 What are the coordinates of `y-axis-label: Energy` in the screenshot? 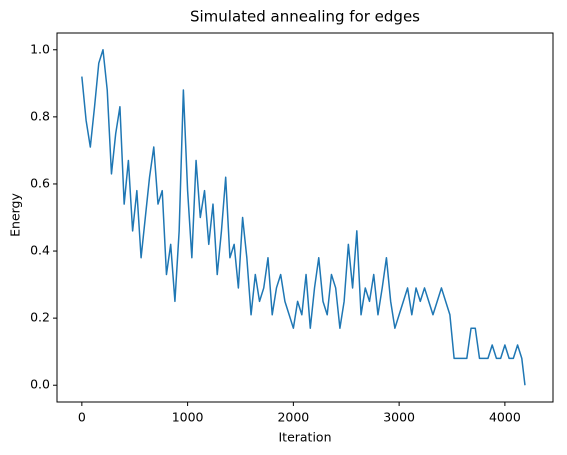 It's located at (15, 215).